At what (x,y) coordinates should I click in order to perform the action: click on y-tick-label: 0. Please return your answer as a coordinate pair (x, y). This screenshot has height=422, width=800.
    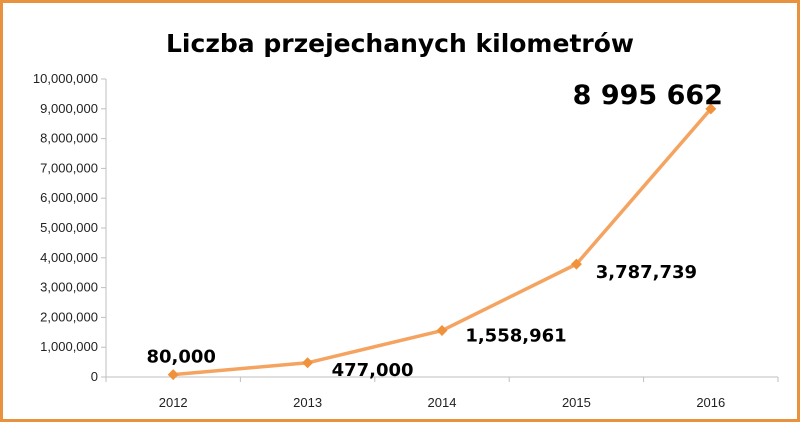
    Looking at the image, I should click on (94, 376).